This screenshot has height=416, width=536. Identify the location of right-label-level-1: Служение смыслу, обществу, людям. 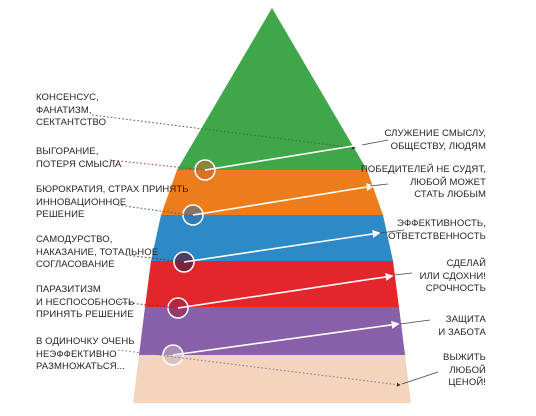
(435, 140).